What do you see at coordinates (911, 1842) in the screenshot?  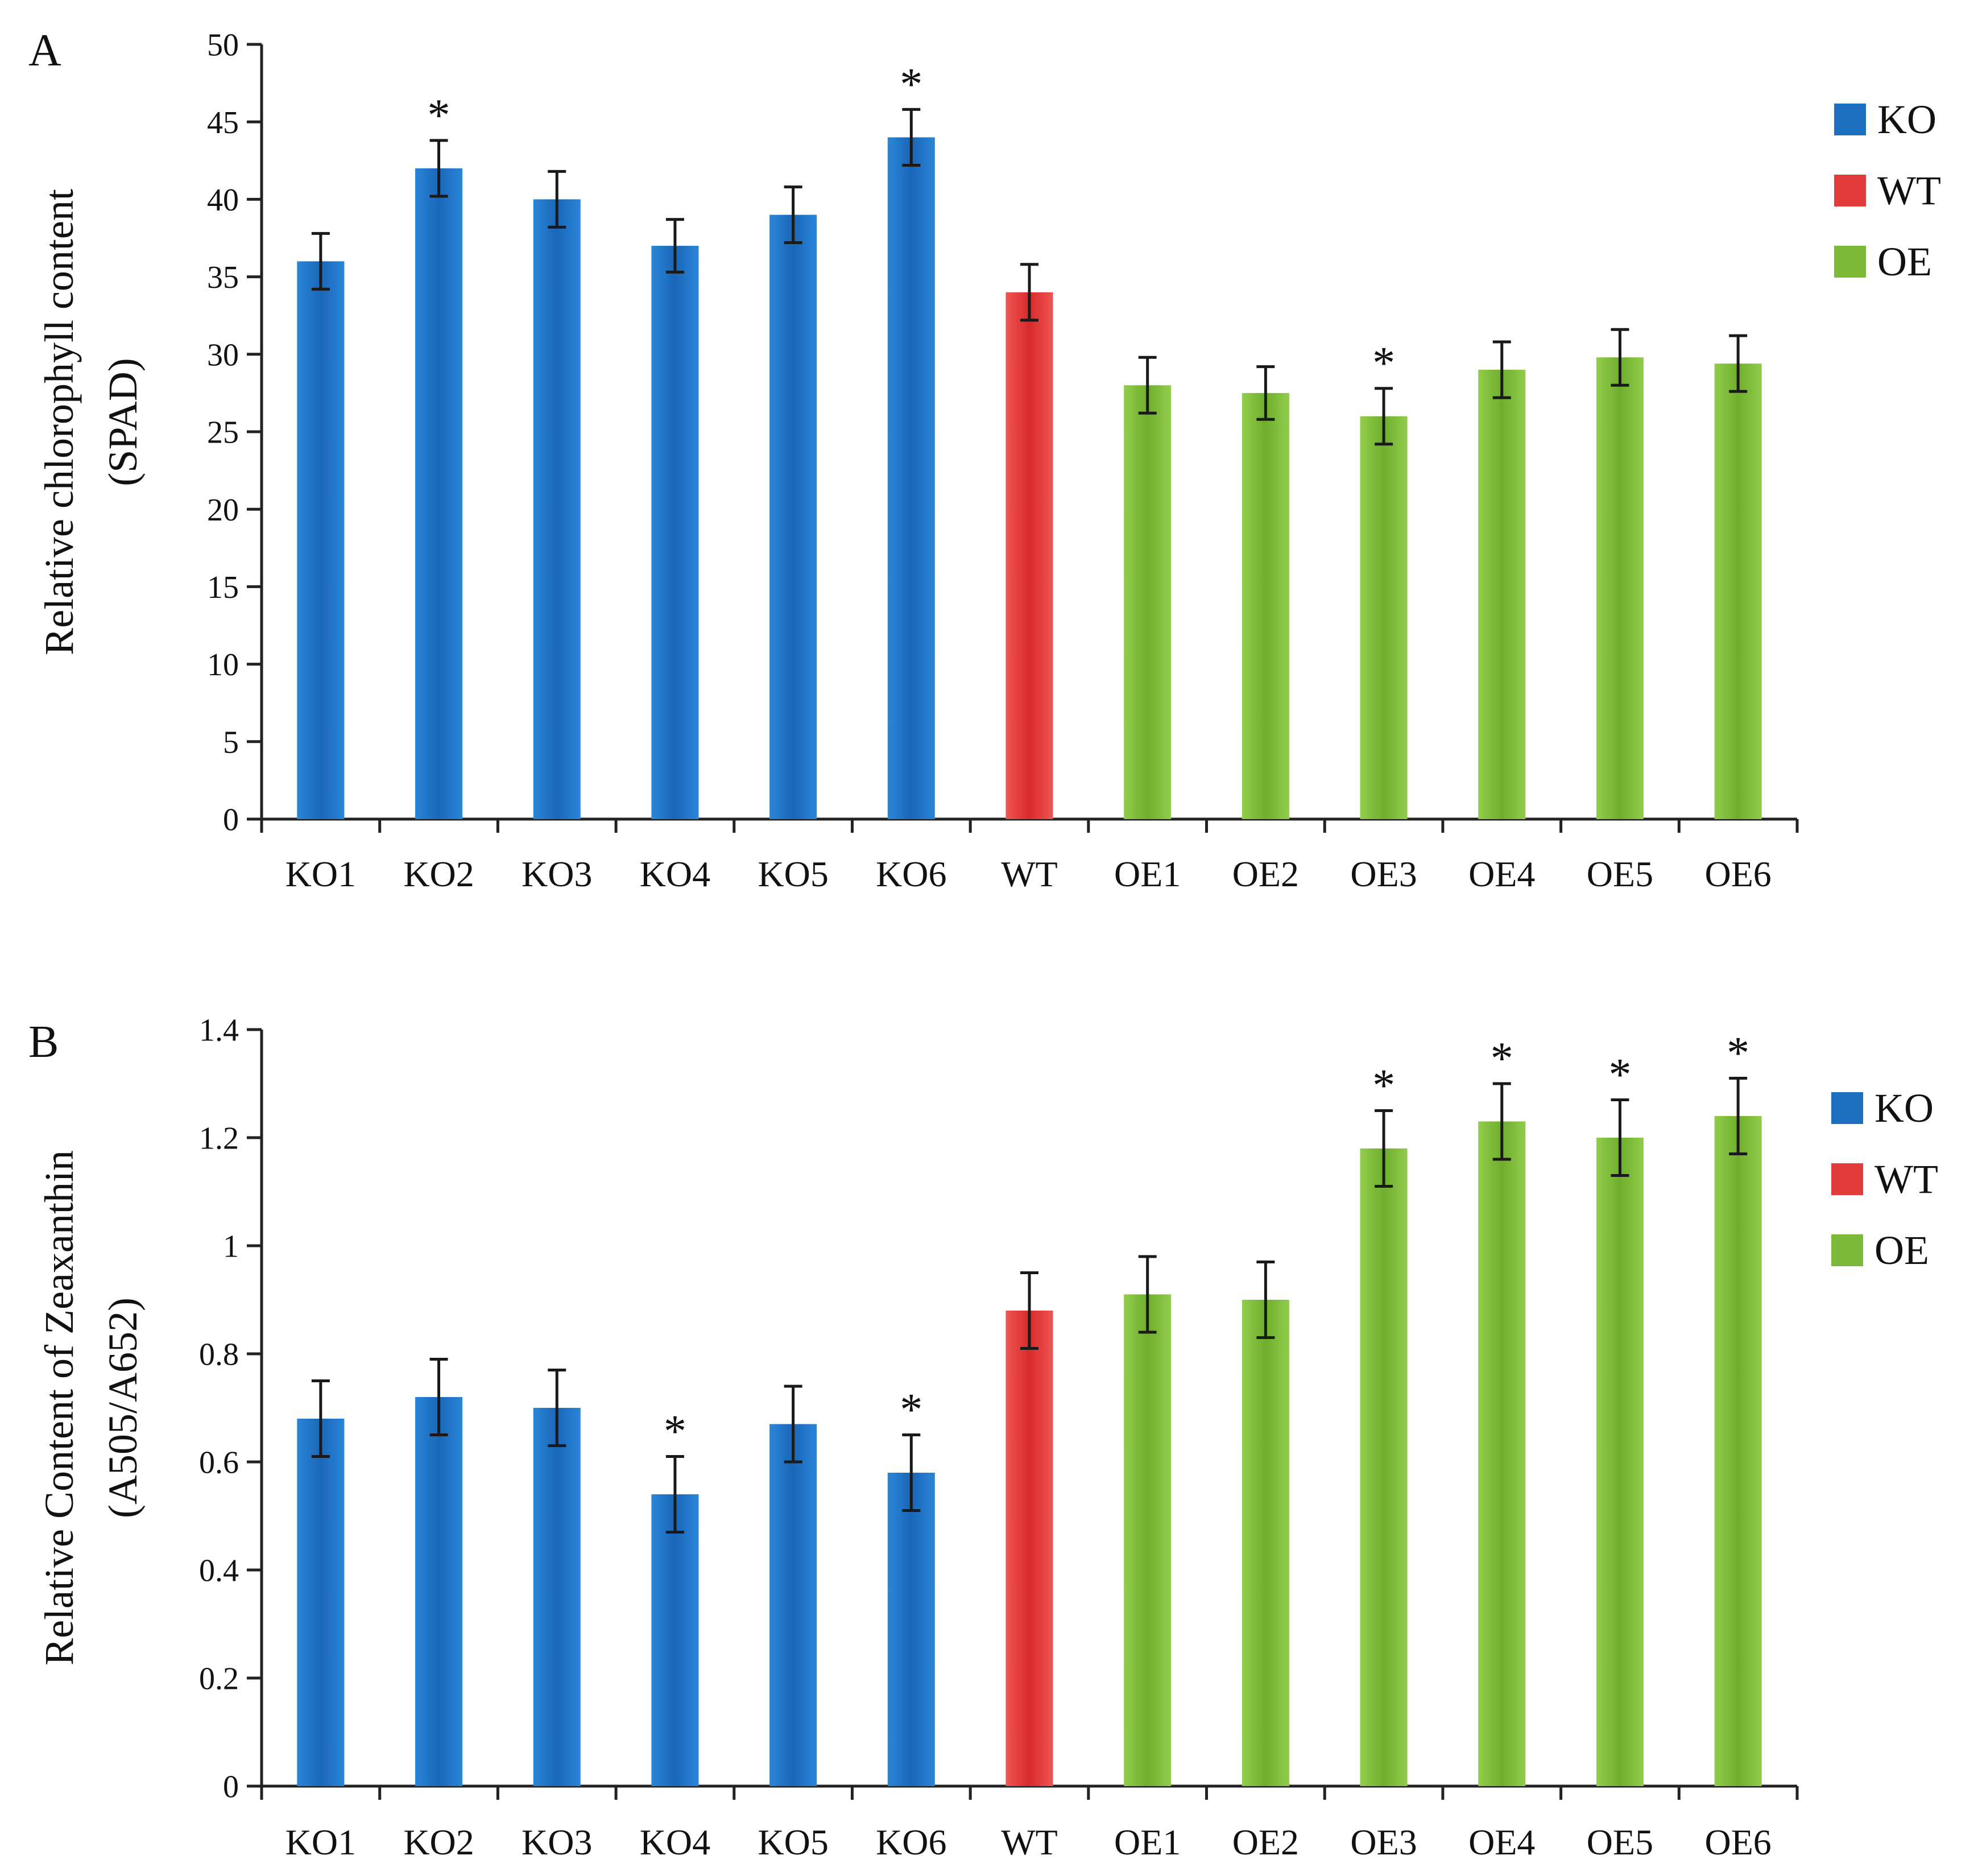 I see `panel-b-x-tick-label-ko6: KO6` at bounding box center [911, 1842].